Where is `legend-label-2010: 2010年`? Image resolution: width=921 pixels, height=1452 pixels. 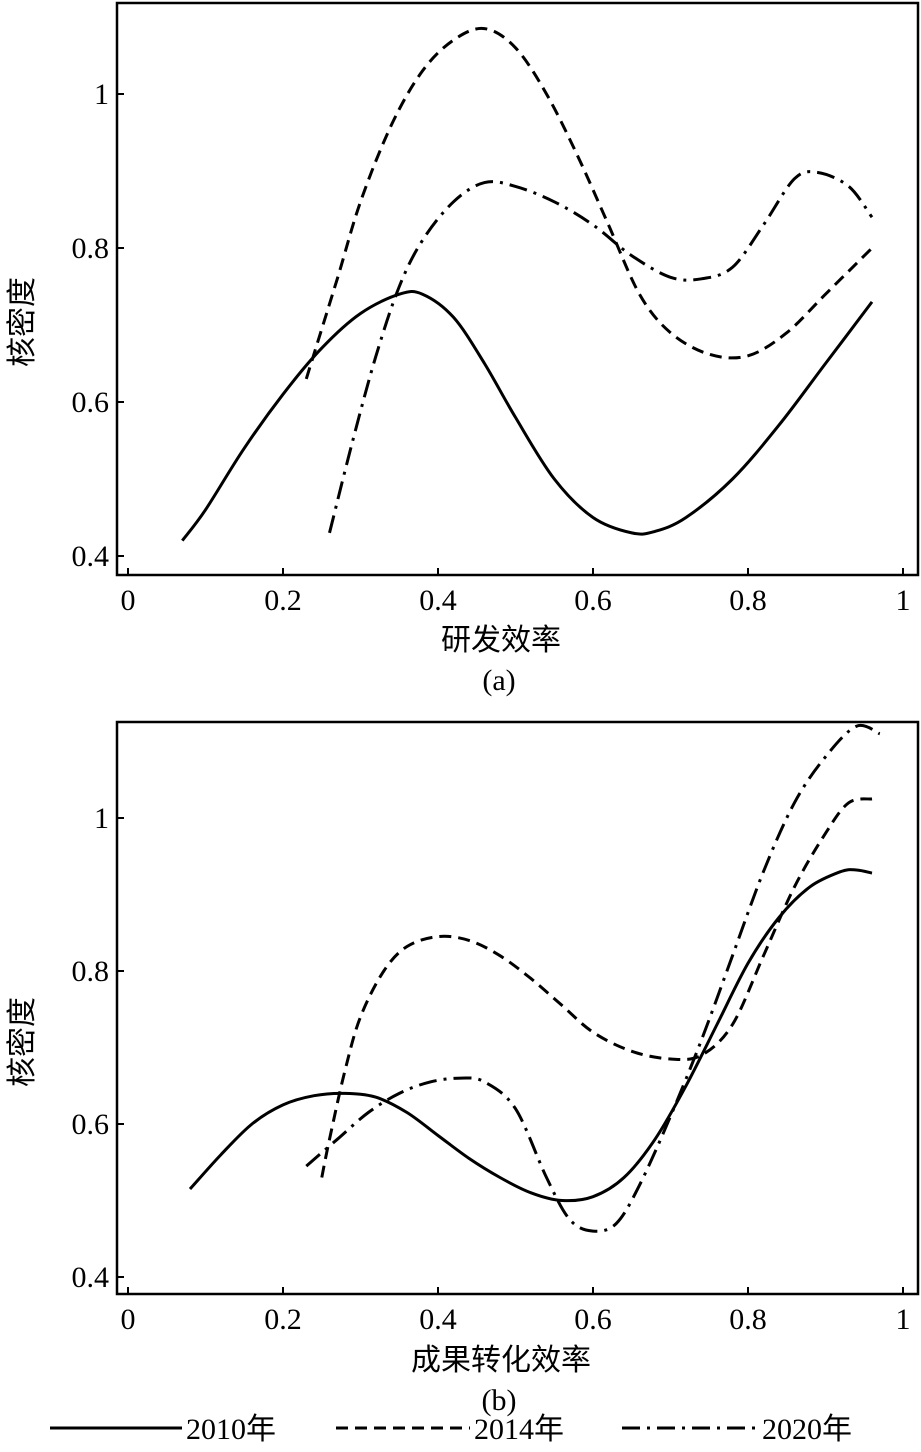
legend-label-2010: 2010年 is located at coordinates (231, 1429).